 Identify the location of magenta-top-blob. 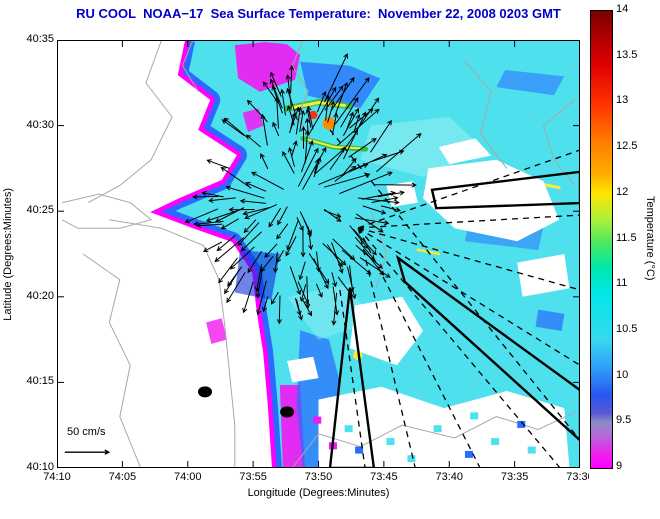
(267, 67).